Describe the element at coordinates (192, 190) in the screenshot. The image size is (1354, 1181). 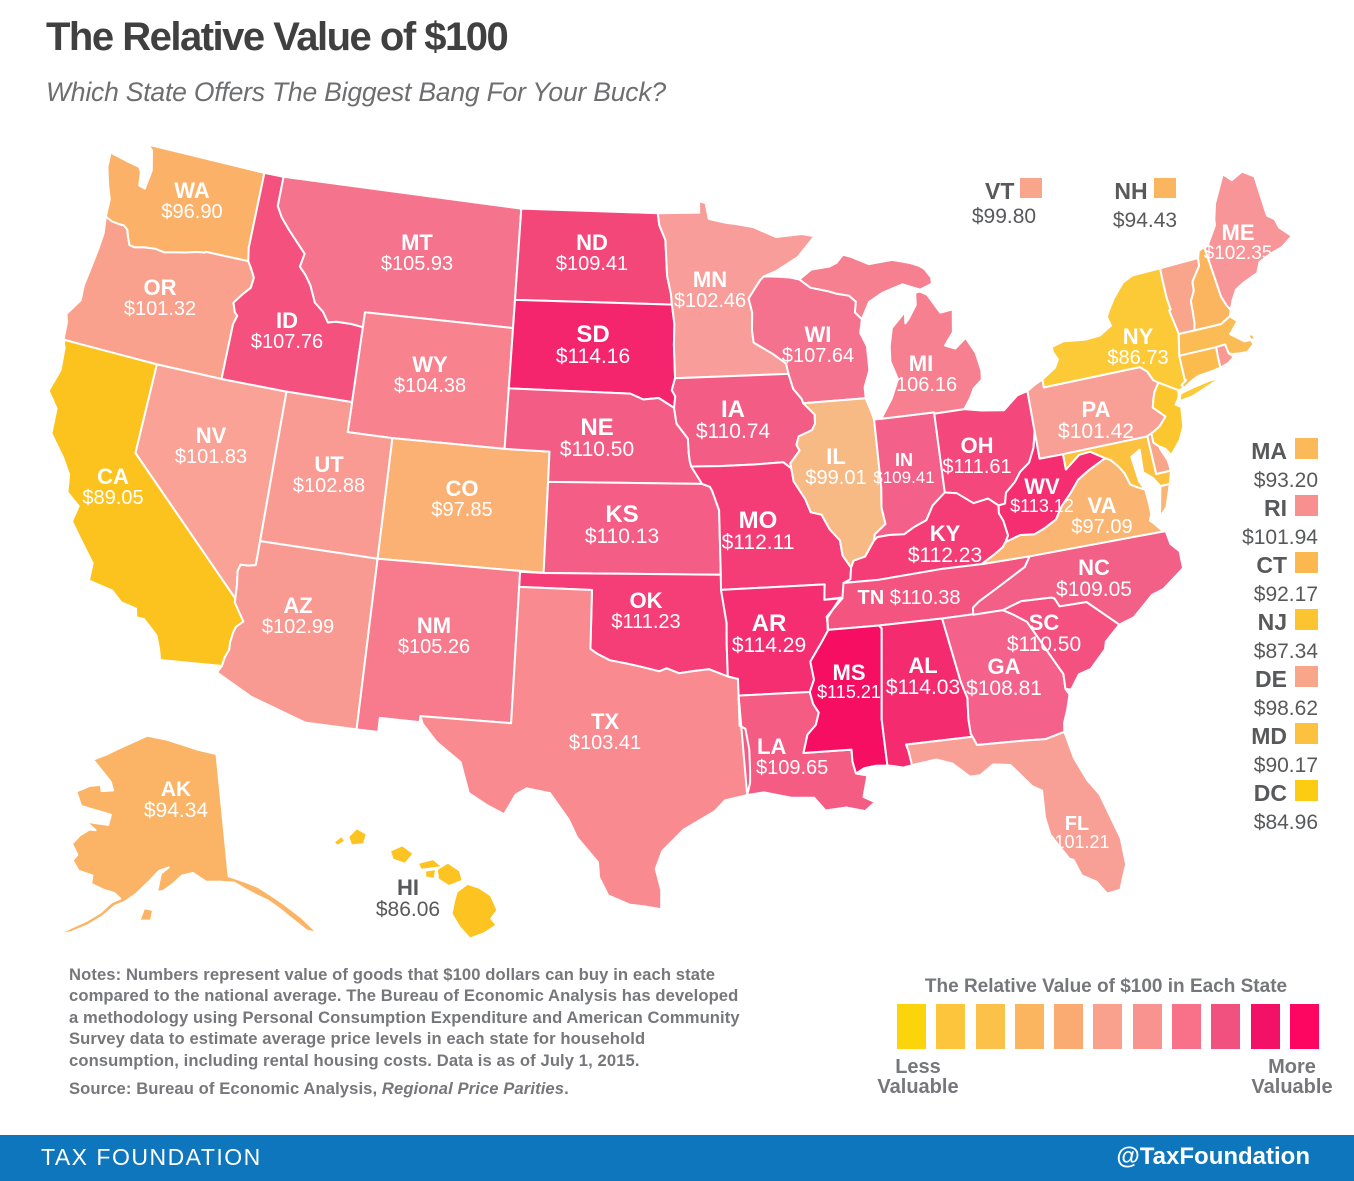
I see `svg-text: WA` at that location.